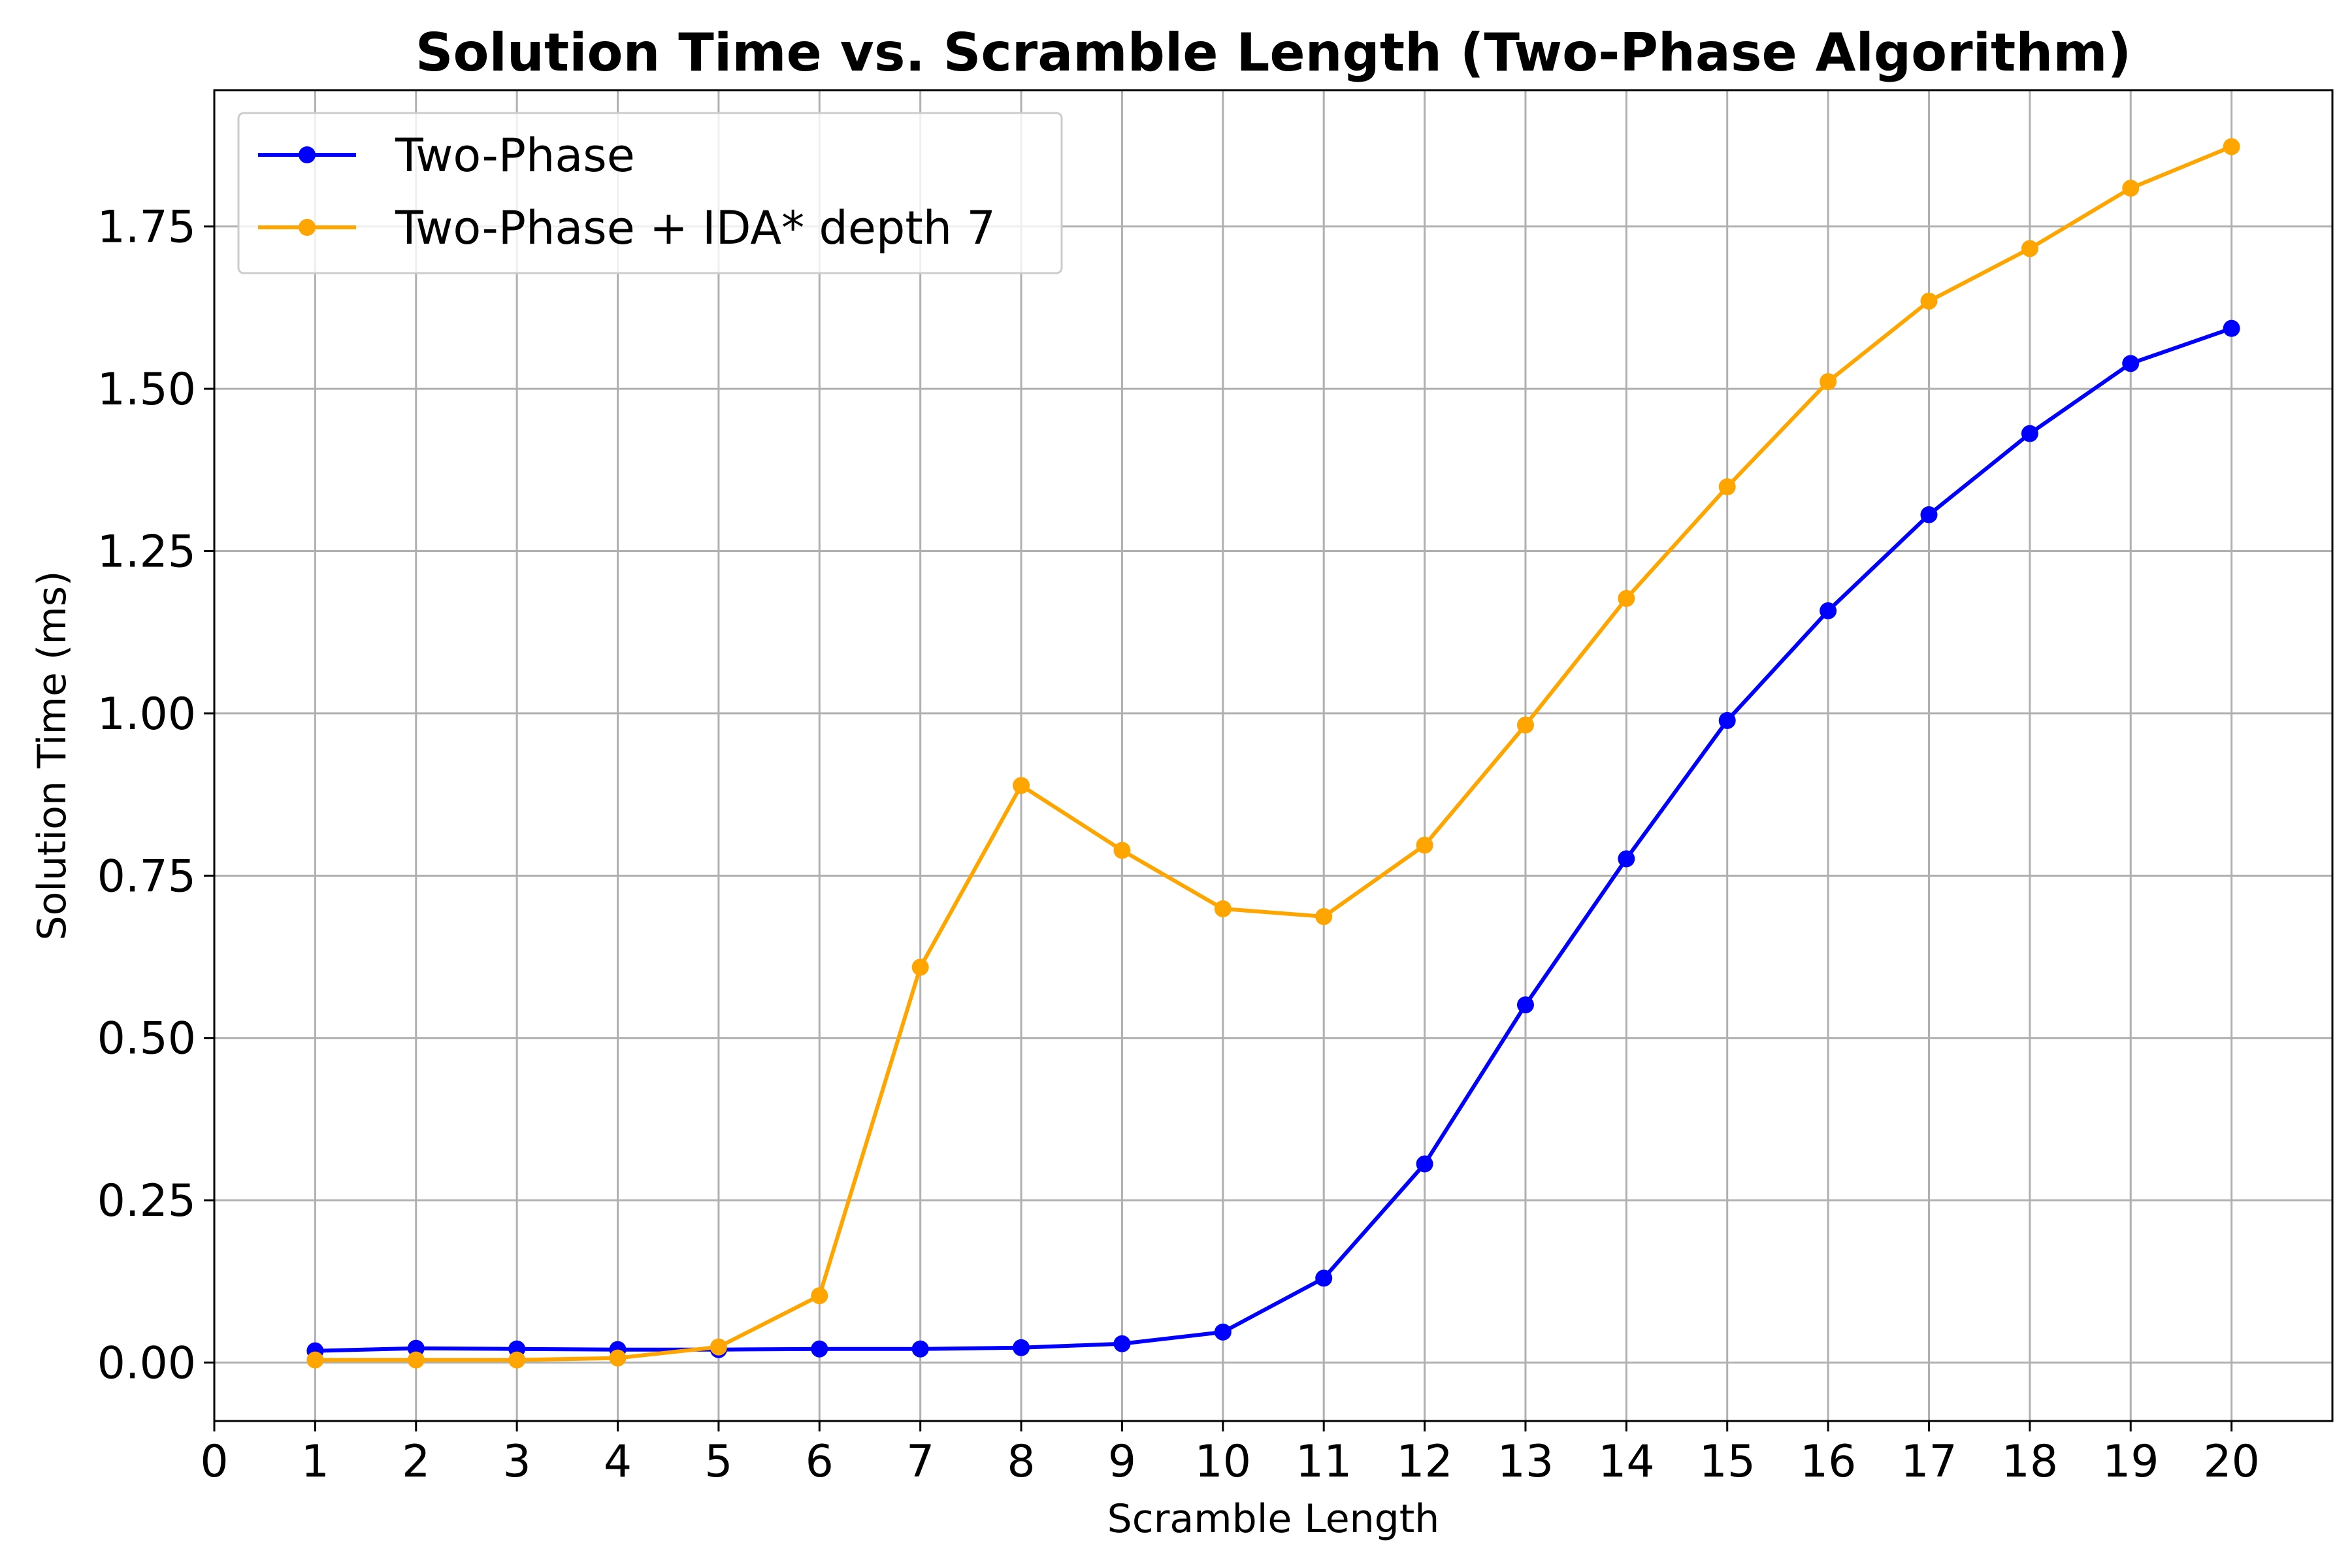 The height and width of the screenshot is (1568, 2352). What do you see at coordinates (52, 756) in the screenshot?
I see `y-axis-label: Solution Time (ms)` at bounding box center [52, 756].